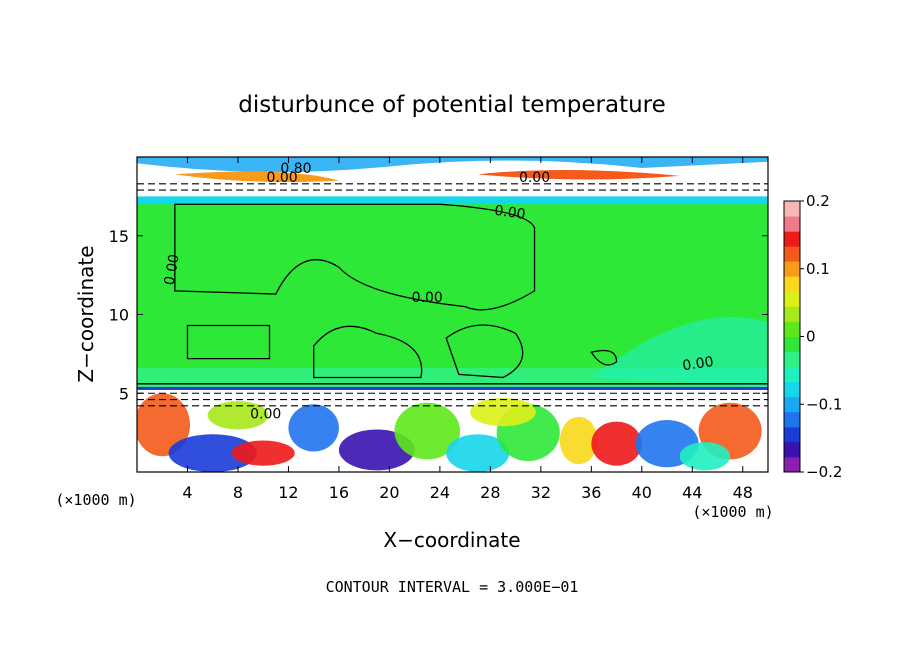 This screenshot has width=904, height=654. I want to click on field-tropopause-band, so click(452, 200).